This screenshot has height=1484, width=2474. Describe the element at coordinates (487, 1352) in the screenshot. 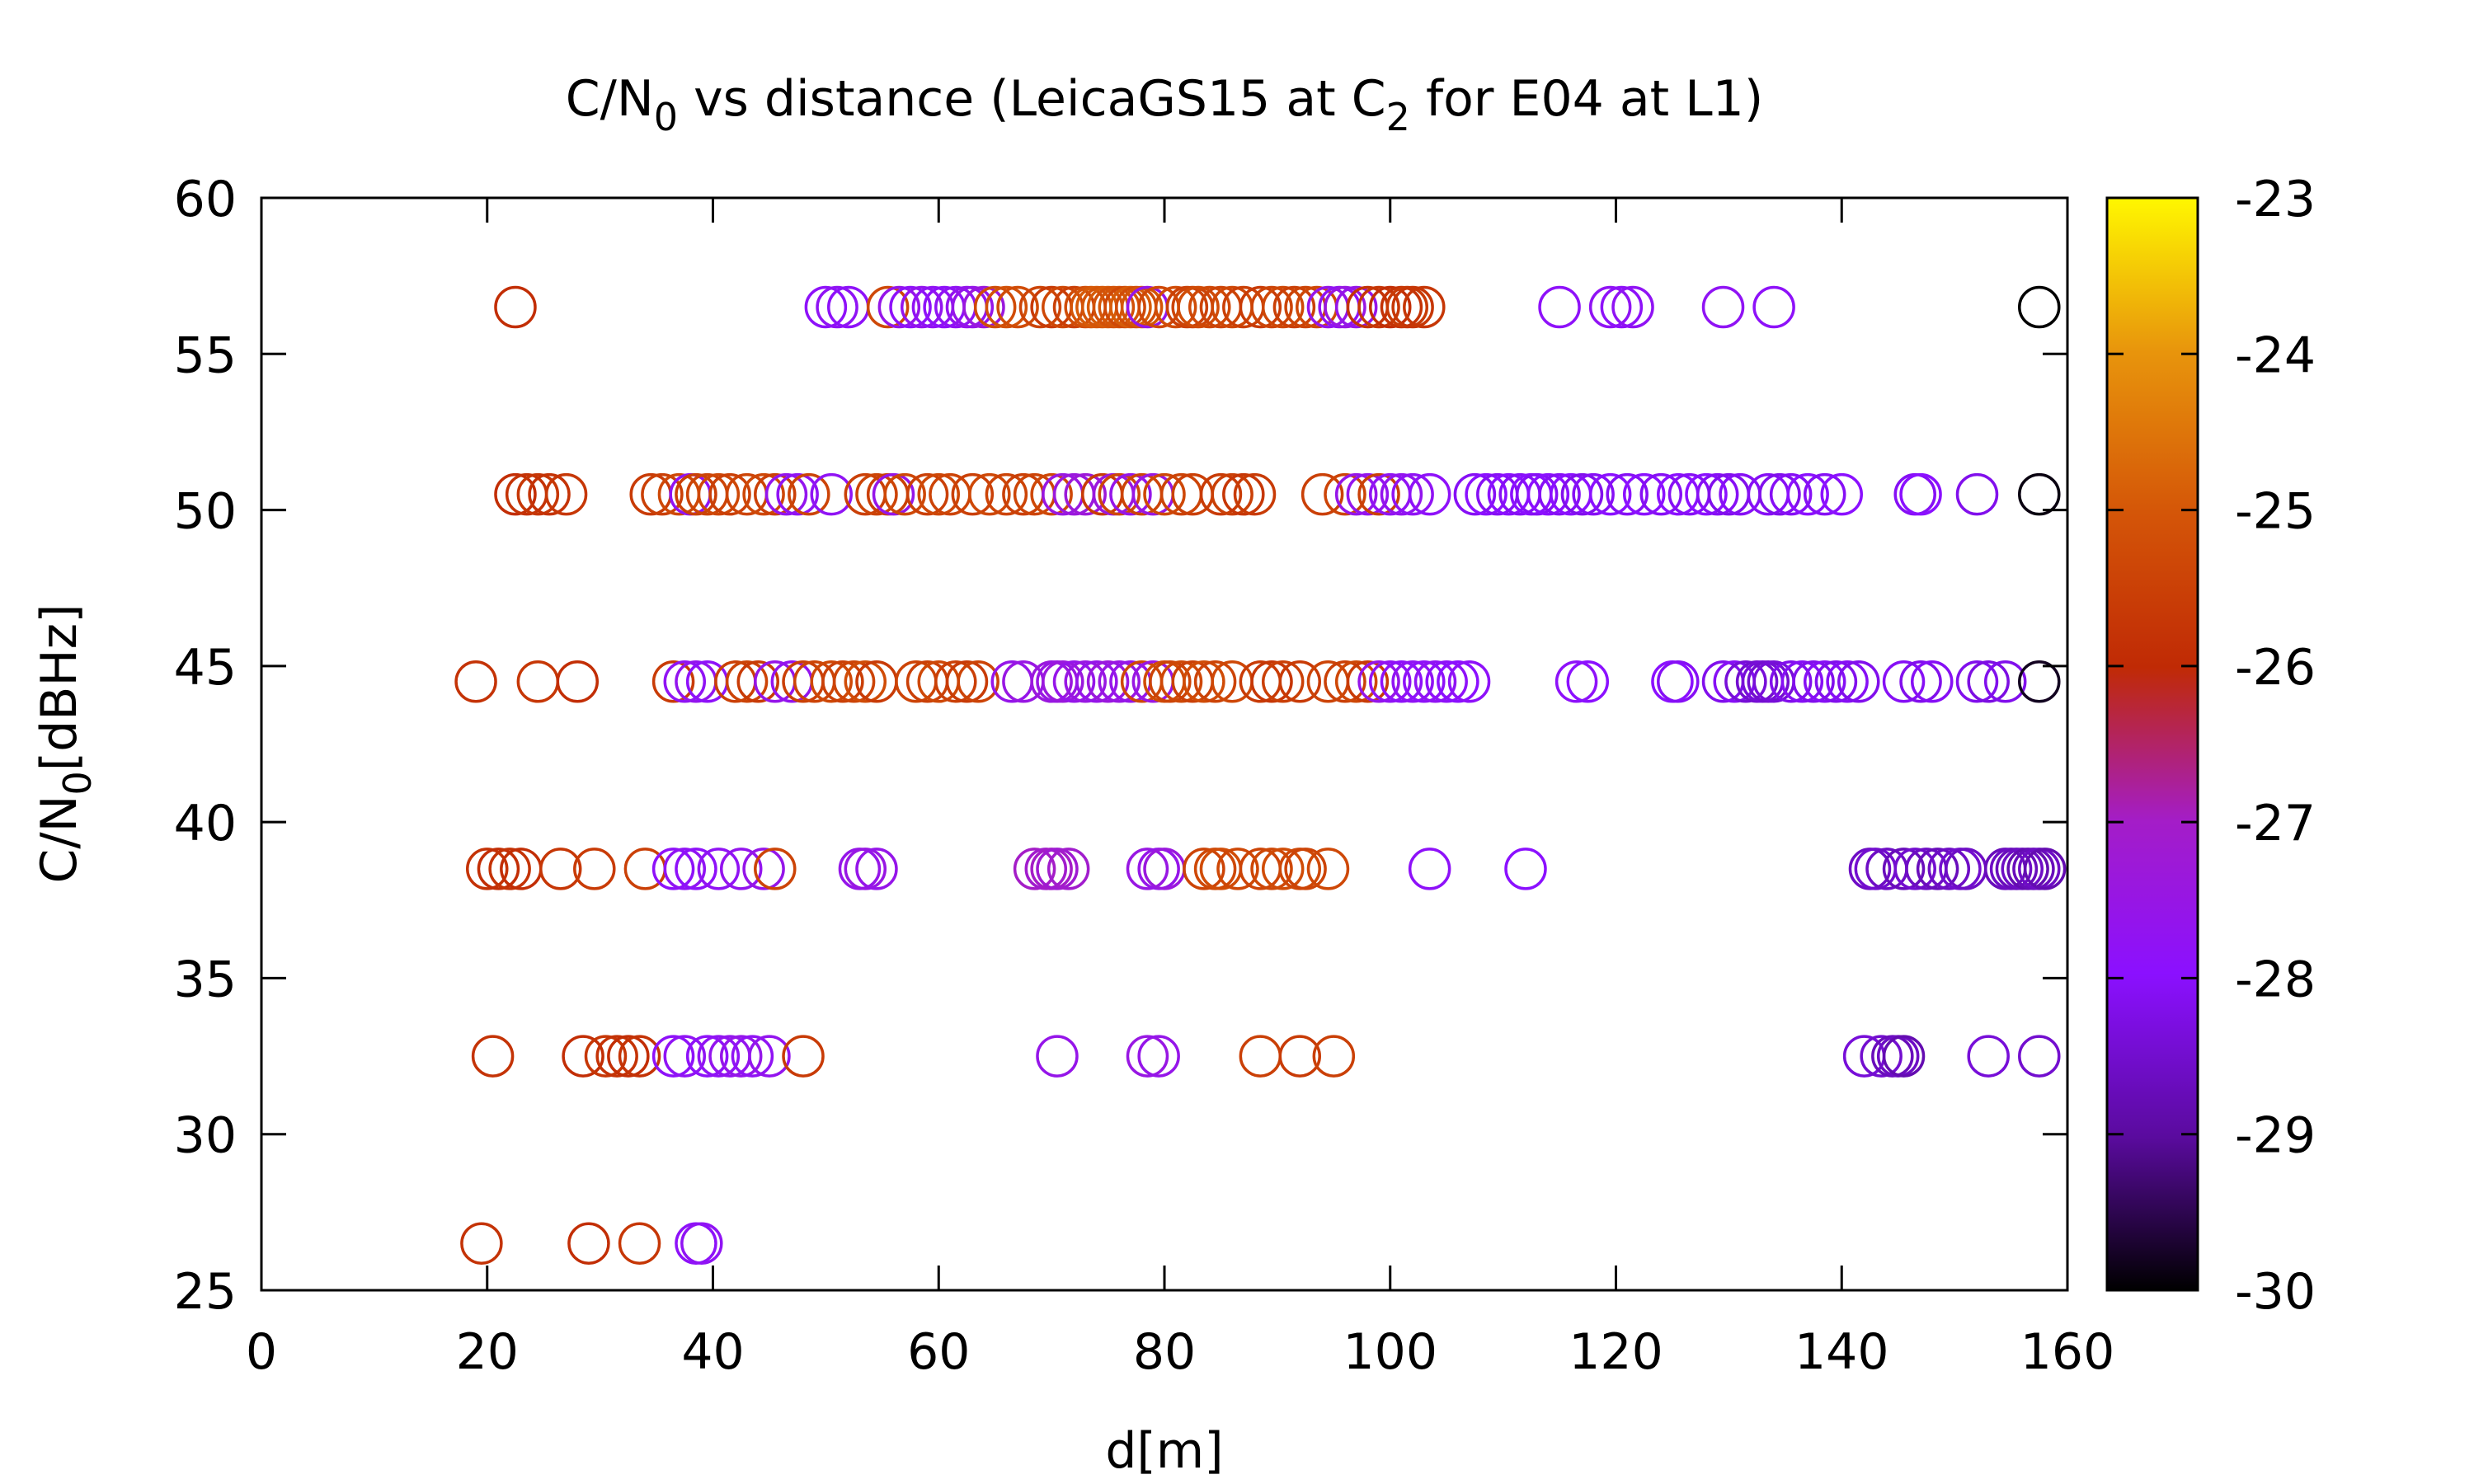

I see `x-tick-label: 20` at that location.